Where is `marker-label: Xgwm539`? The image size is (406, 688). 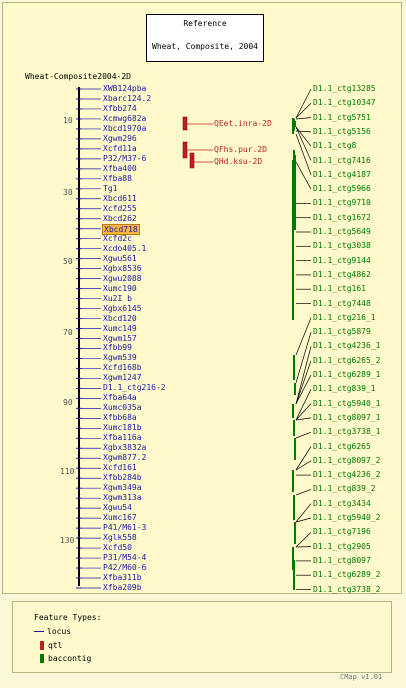
marker-label: Xgwm539 is located at coordinates (120, 358).